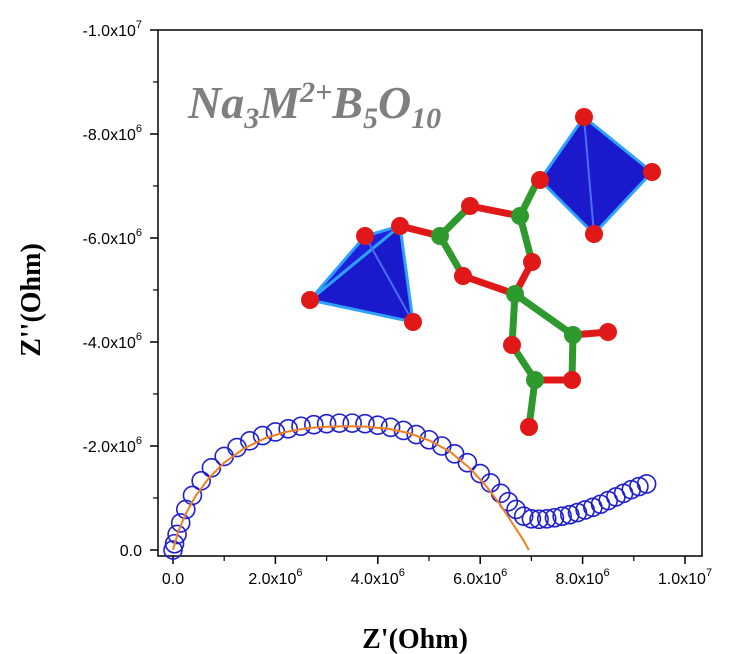  I want to click on x-tick-label: 0.0, so click(173, 579).